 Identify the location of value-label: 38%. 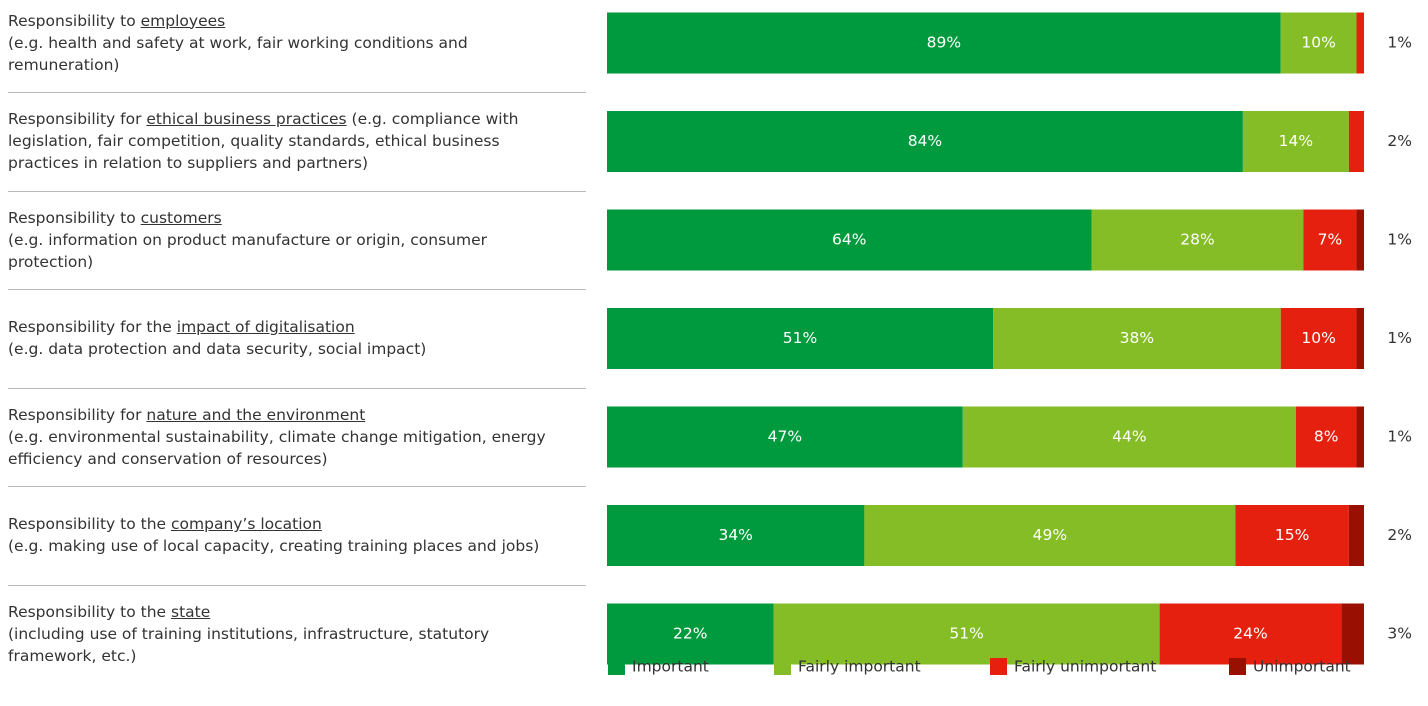
(1137, 338).